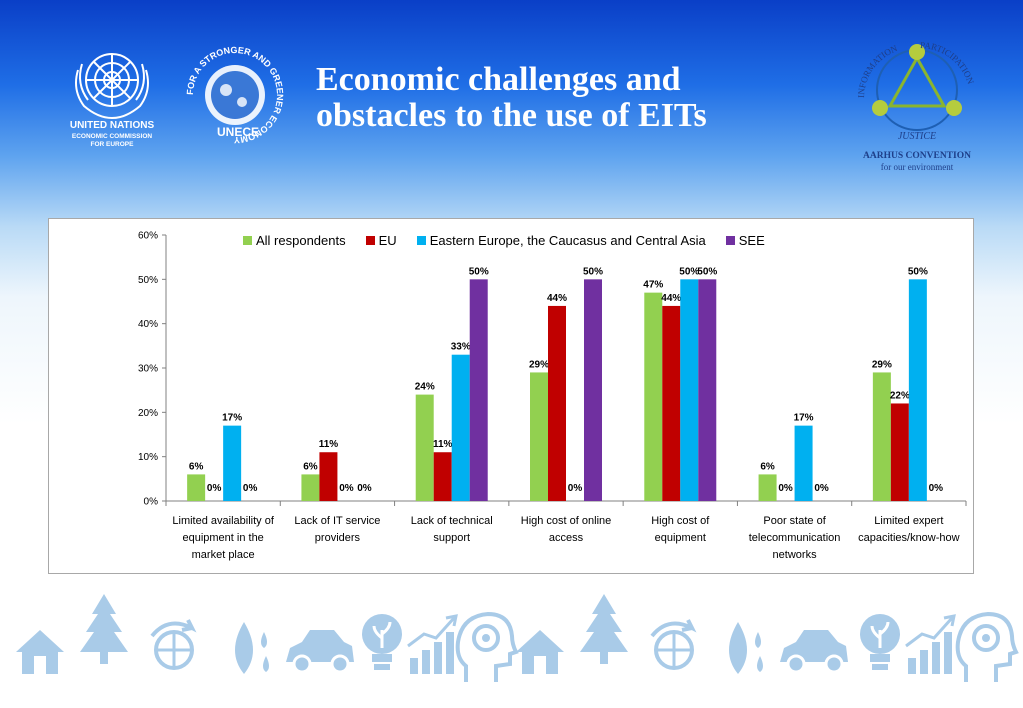 The width and height of the screenshot is (1023, 708). Describe the element at coordinates (794, 521) in the screenshot. I see `x-category-label: Poor state of` at that location.